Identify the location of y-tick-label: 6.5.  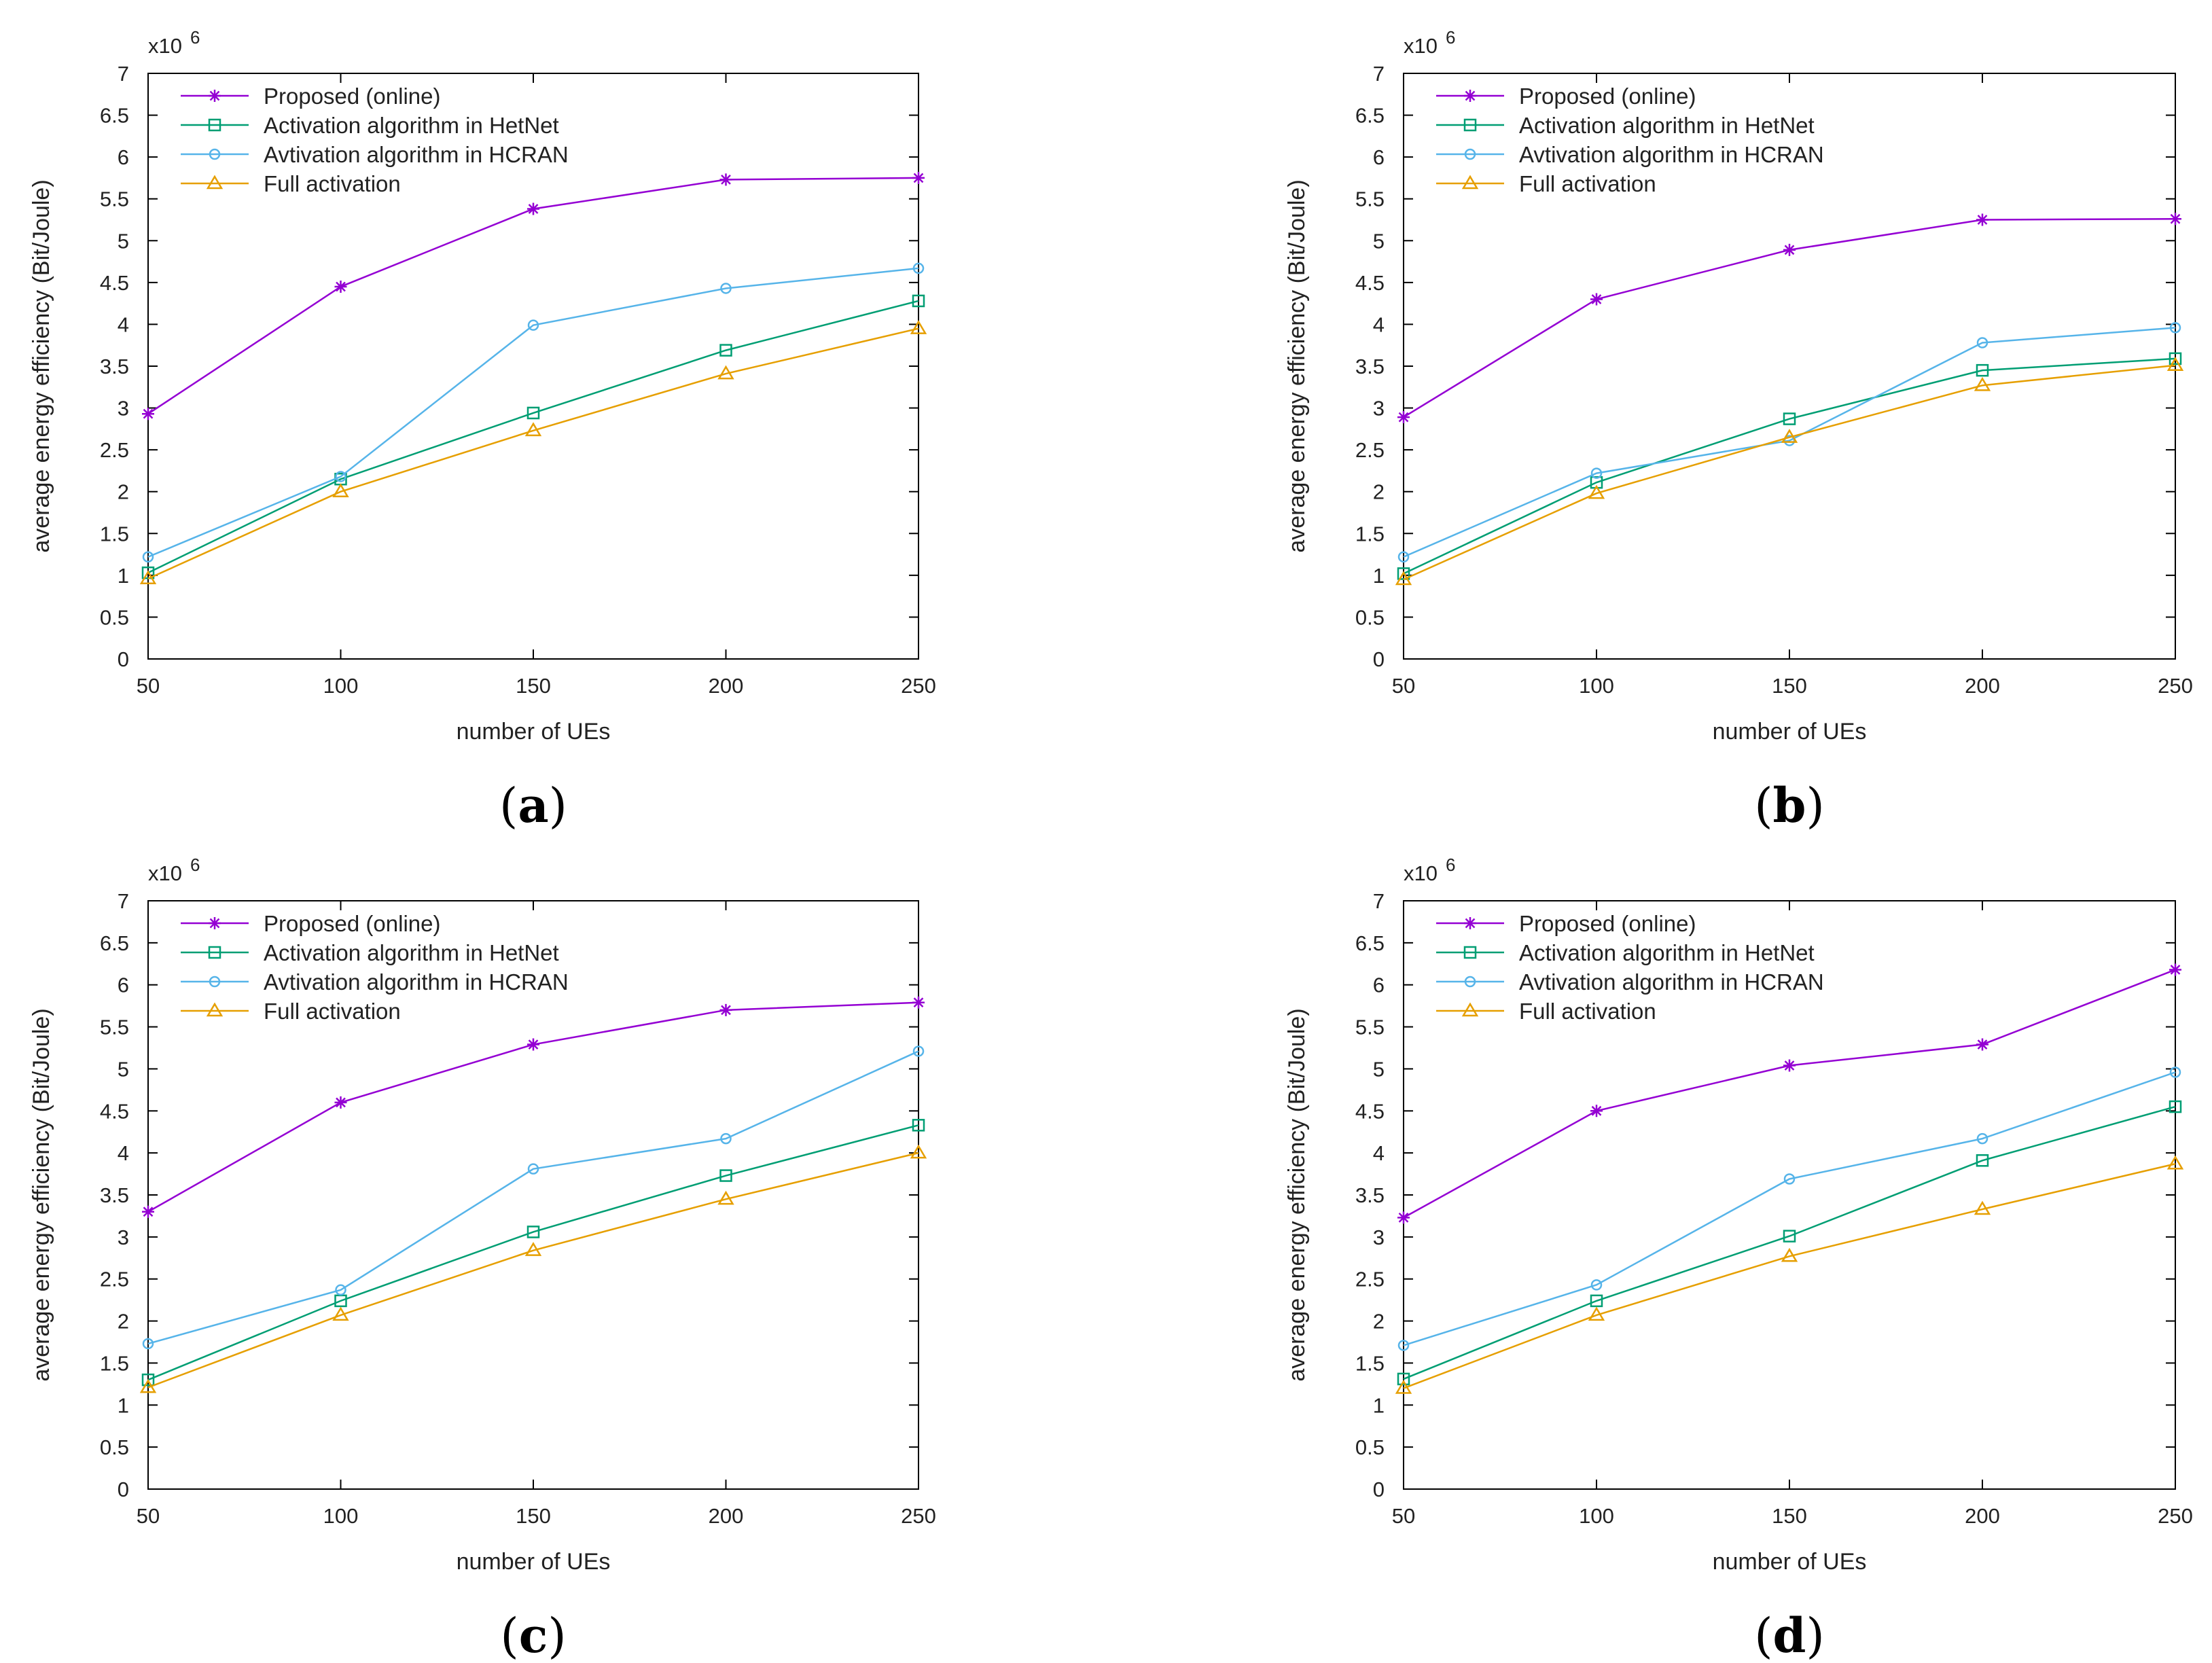
(1370, 116).